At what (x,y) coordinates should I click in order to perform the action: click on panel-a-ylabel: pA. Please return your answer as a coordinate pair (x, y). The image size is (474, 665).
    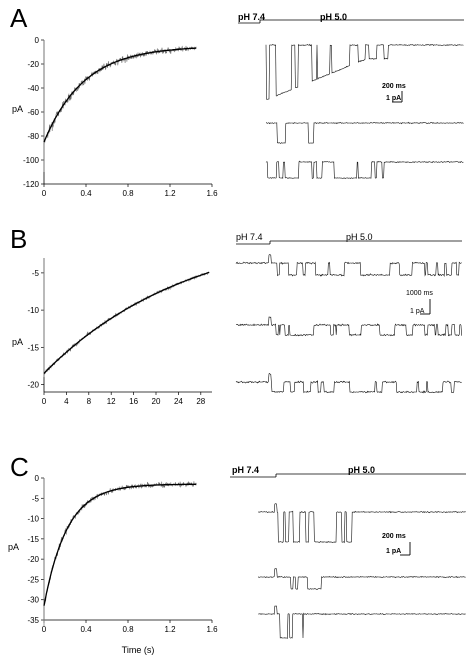
    Looking at the image, I should click on (17, 109).